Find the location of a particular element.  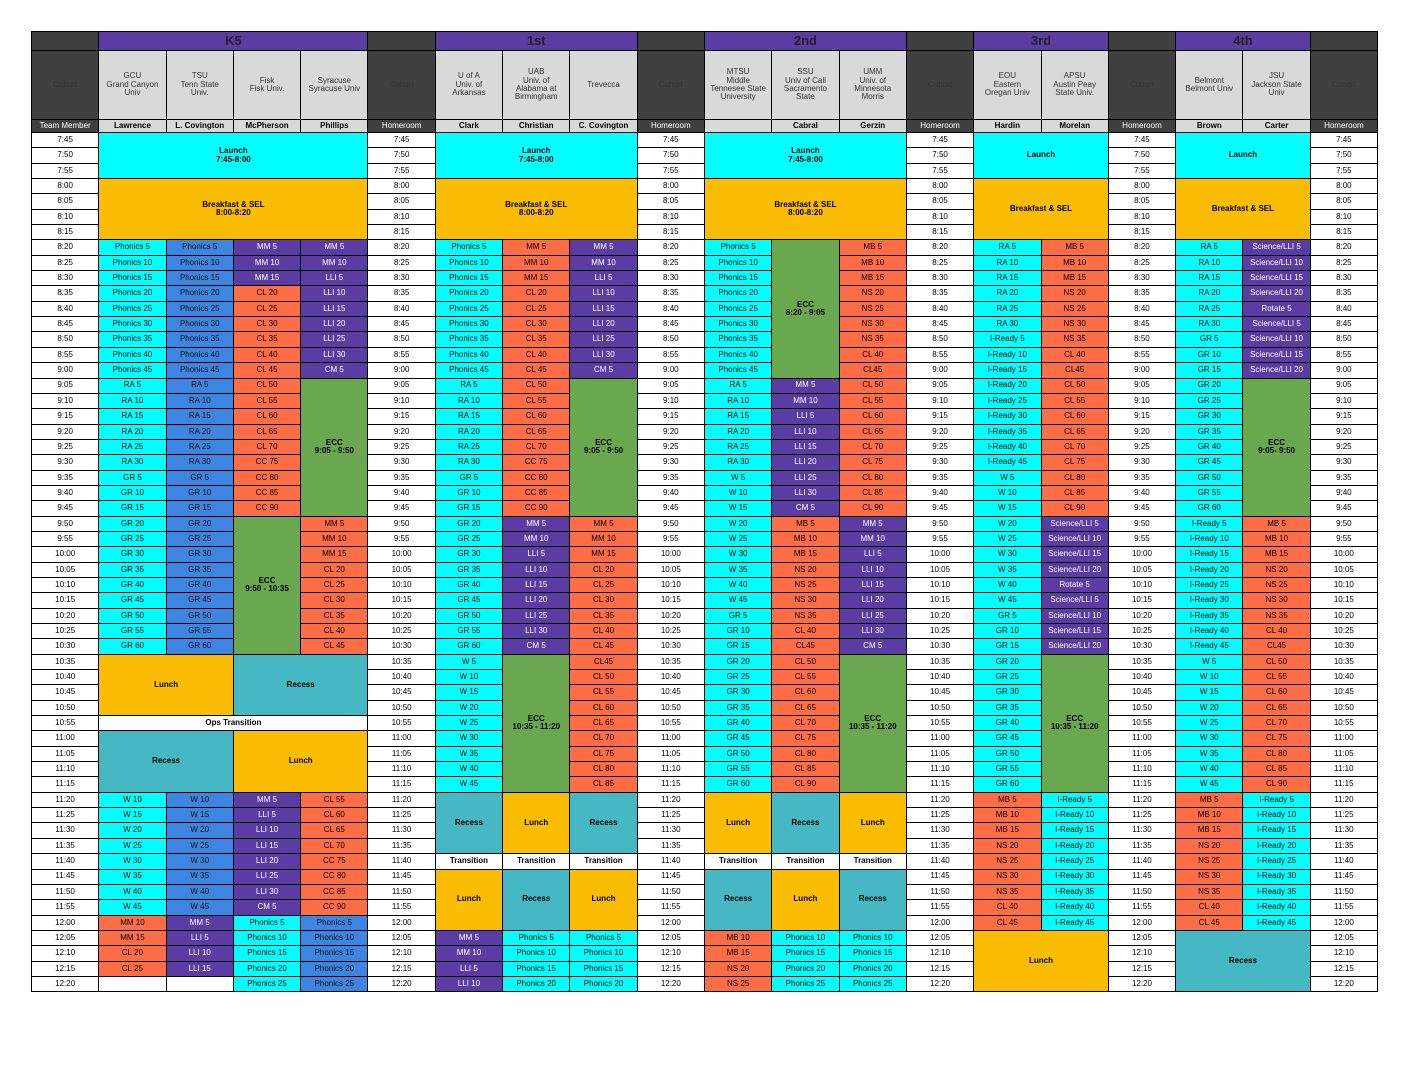

time-cell: 10:55 is located at coordinates (65, 723).